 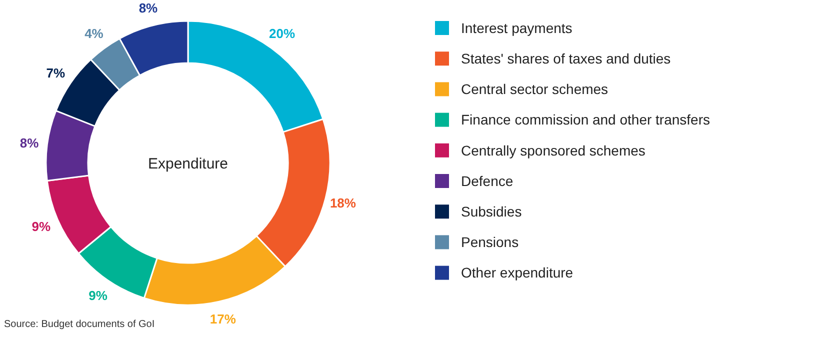 I want to click on data-label: 17%, so click(x=223, y=319).